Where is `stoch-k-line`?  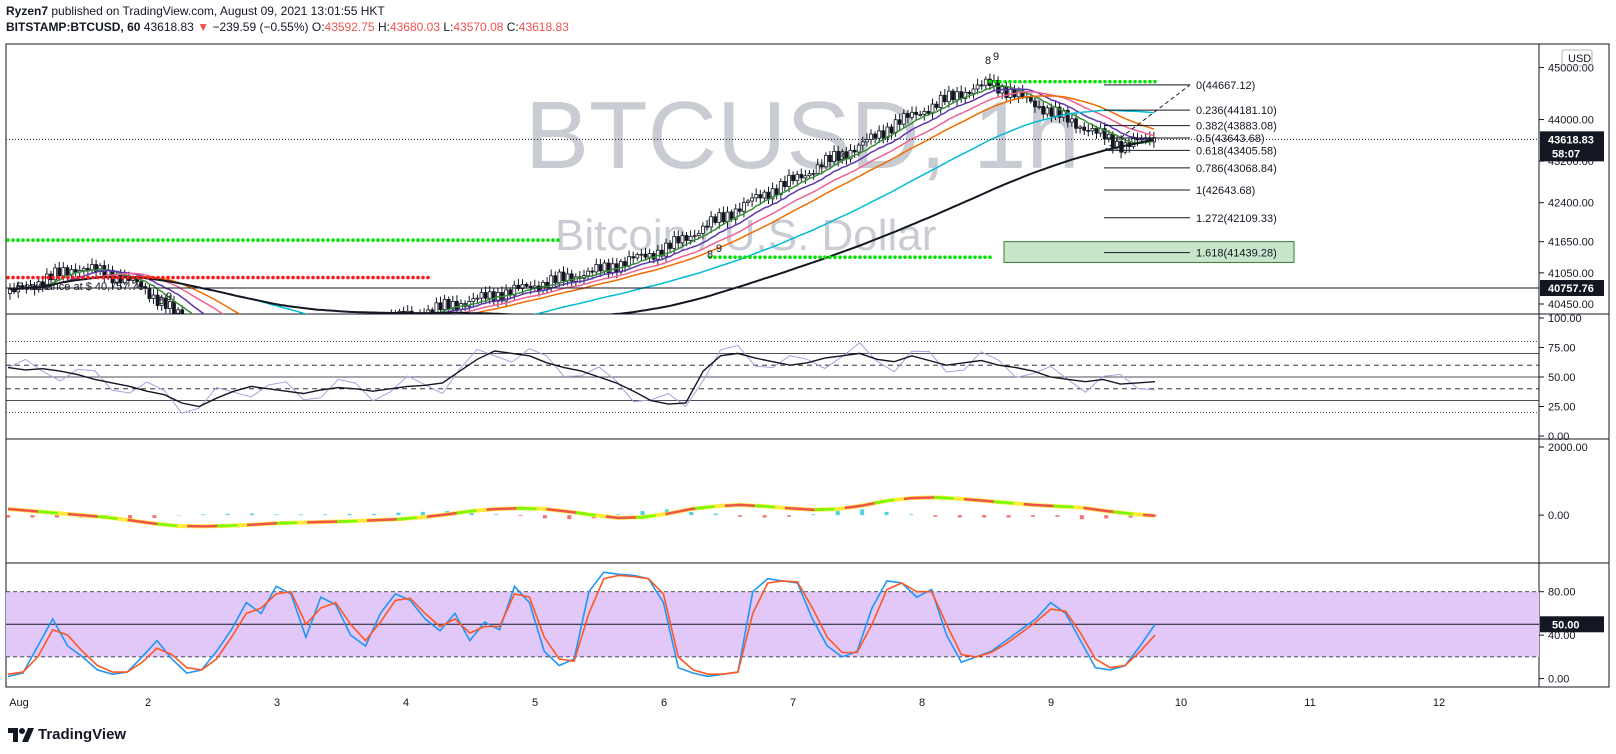
stoch-k-line is located at coordinates (581, 624).